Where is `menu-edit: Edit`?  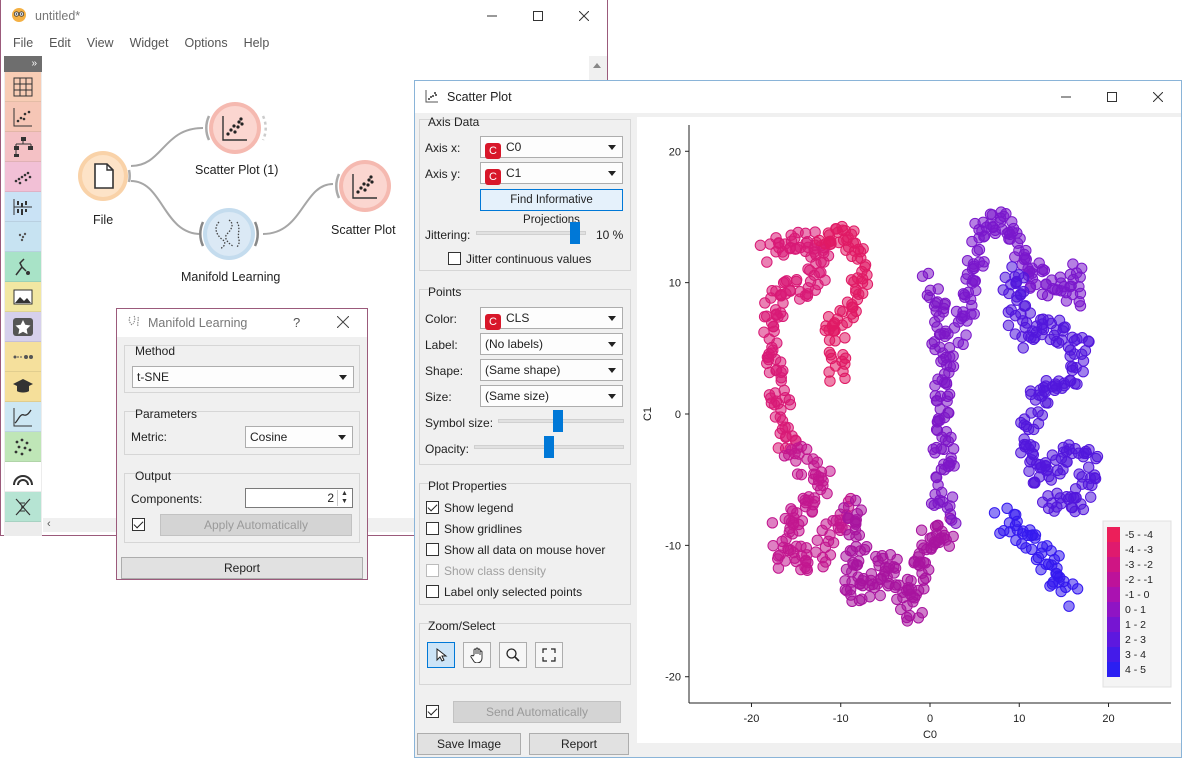 menu-edit: Edit is located at coordinates (60, 43).